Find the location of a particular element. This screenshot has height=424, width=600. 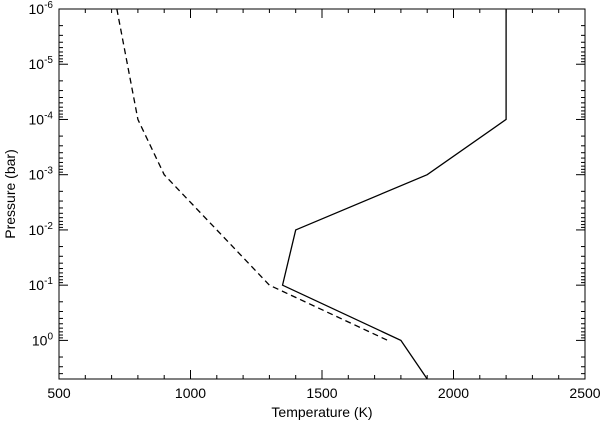

x-tick-label: 2500 is located at coordinates (584, 393).